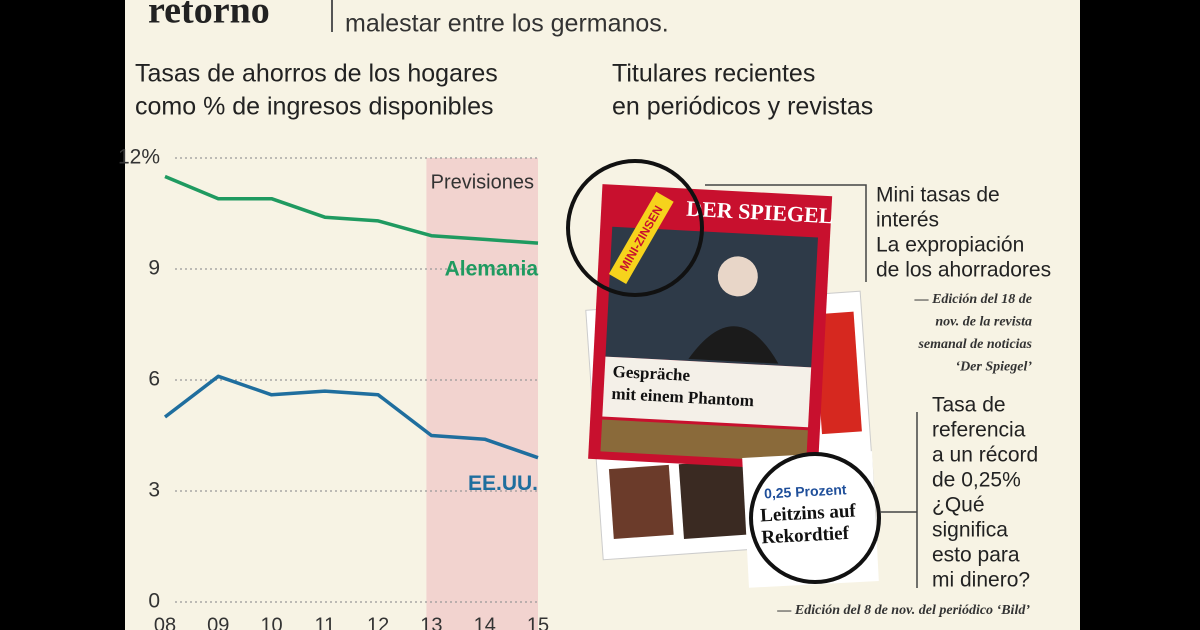  I want to click on callout-headline: mi dinero?, so click(981, 580).